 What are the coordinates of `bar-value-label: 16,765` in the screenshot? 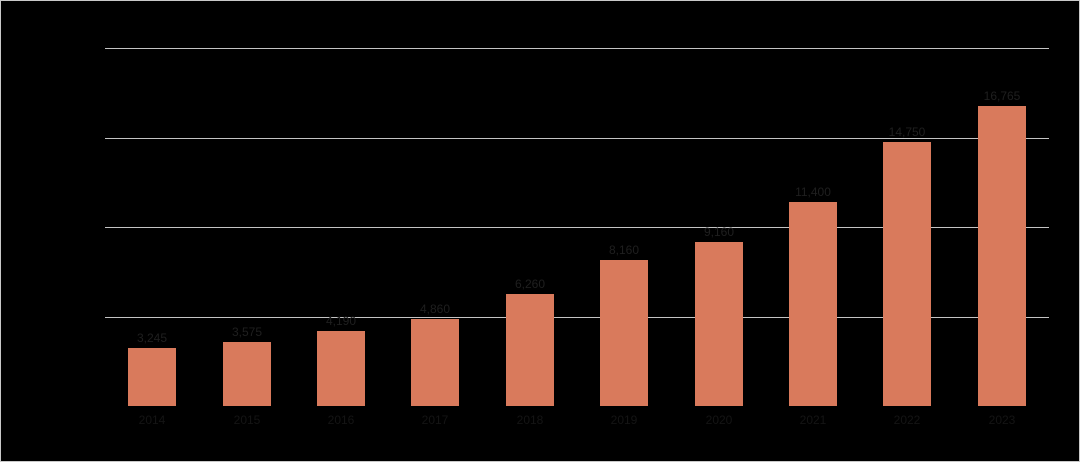 It's located at (1002, 96).